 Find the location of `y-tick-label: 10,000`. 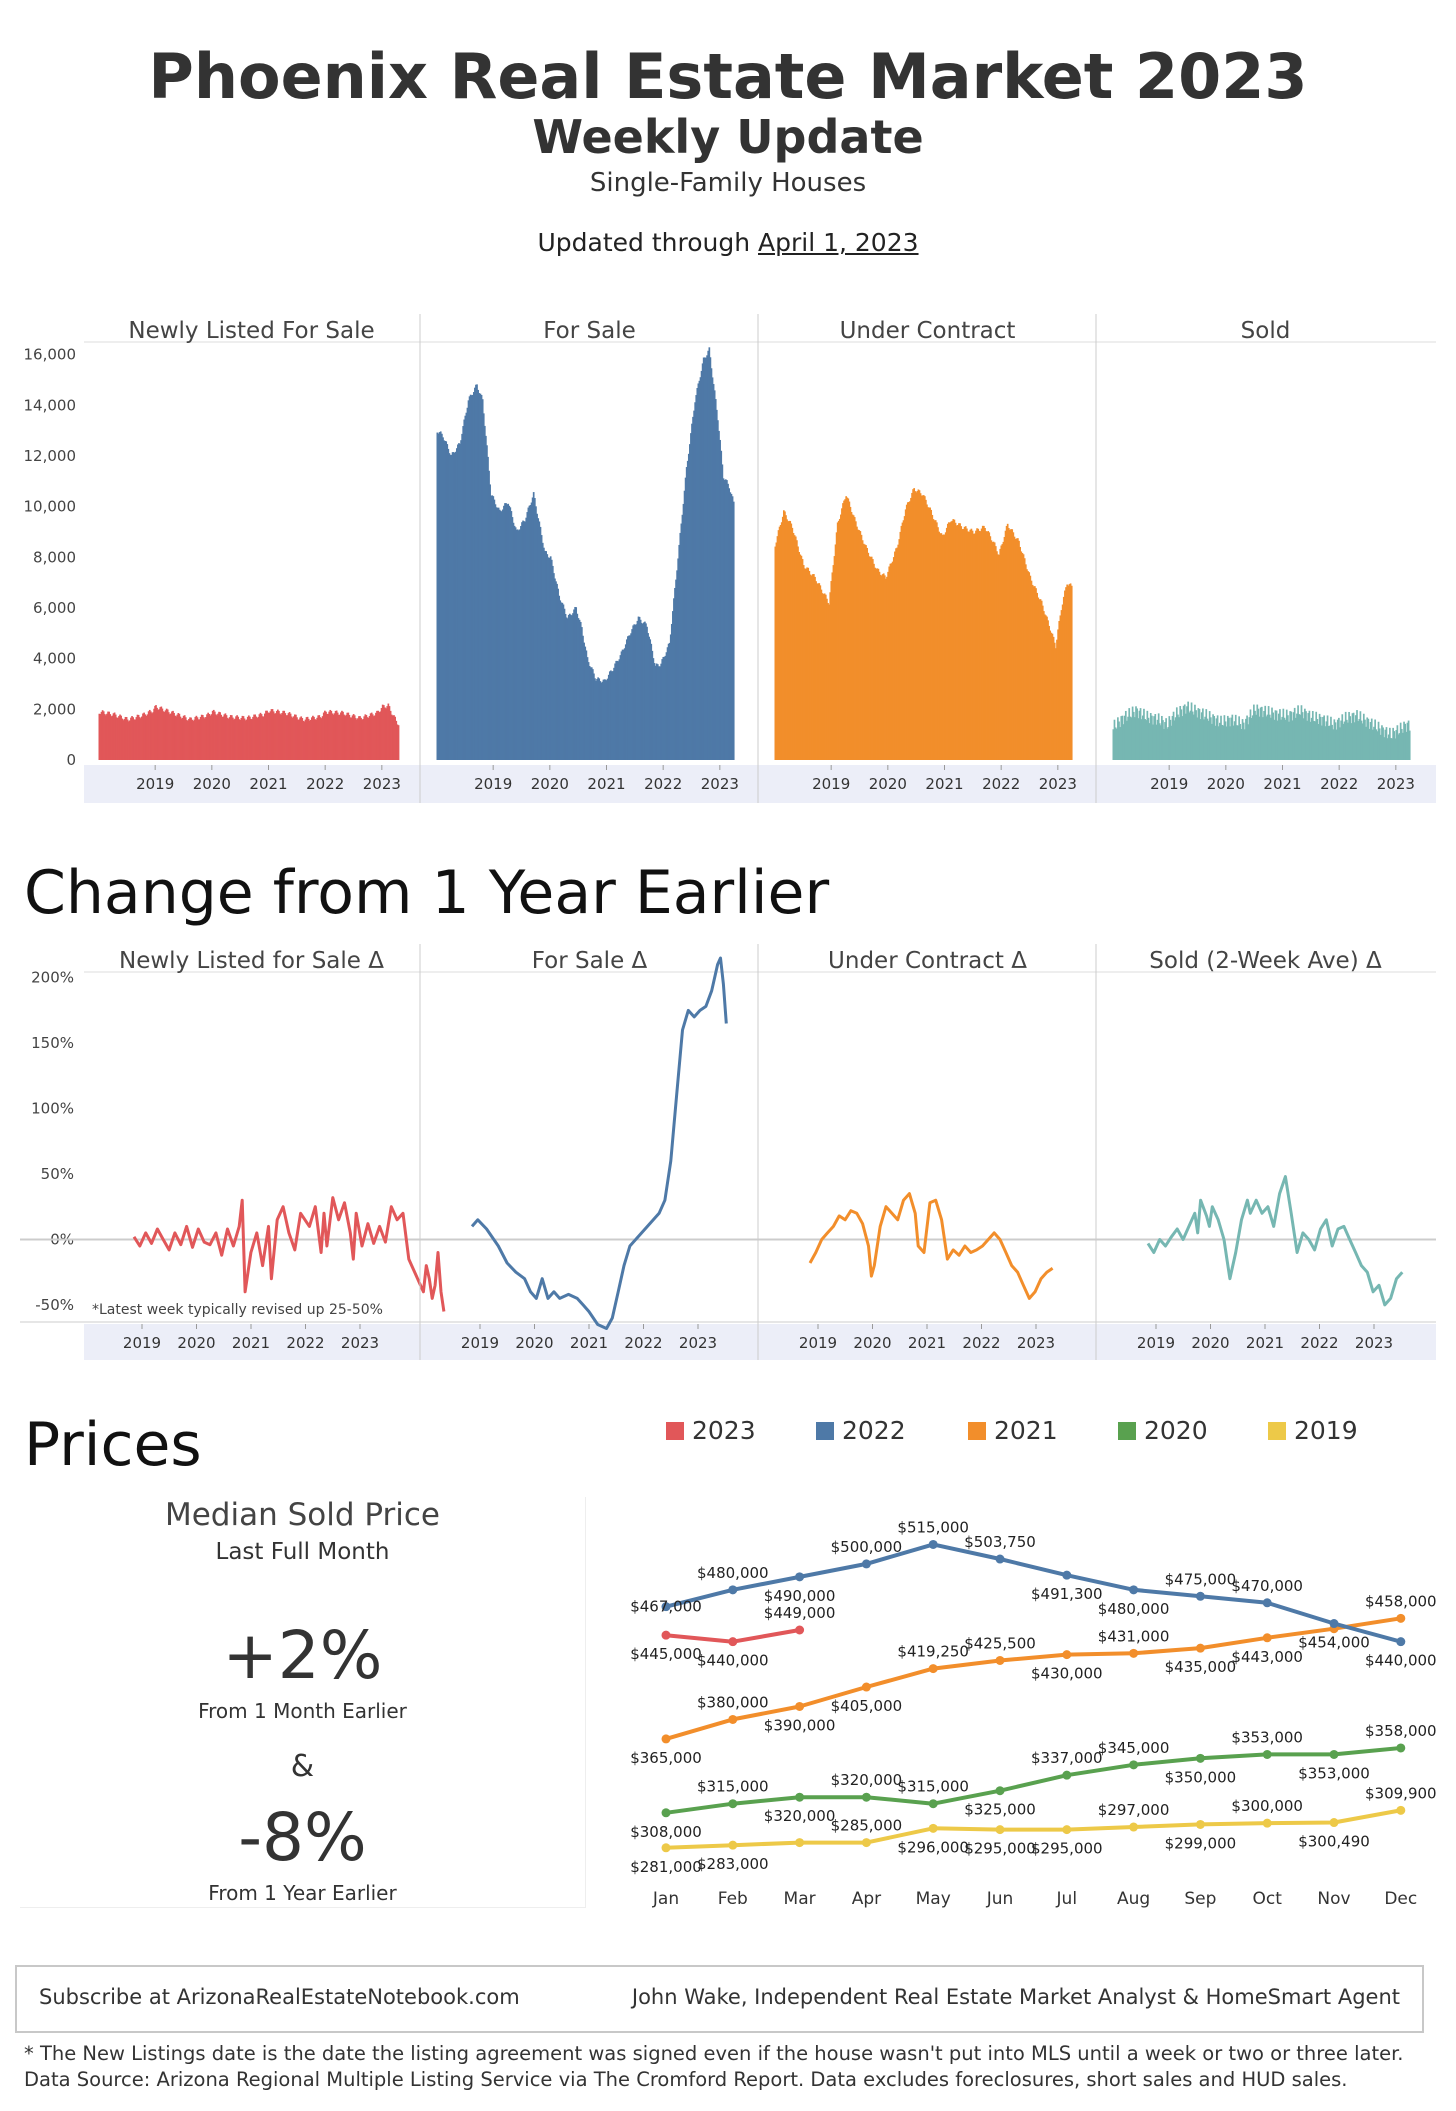

y-tick-label: 10,000 is located at coordinates (50, 507).